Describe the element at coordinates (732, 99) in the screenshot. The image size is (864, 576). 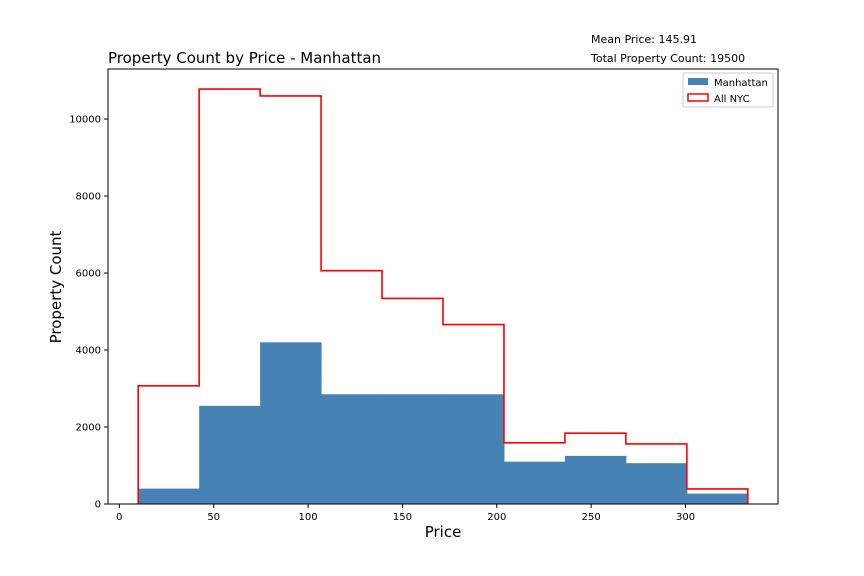
I see `legend-label-all-nyc: All NYC` at that location.